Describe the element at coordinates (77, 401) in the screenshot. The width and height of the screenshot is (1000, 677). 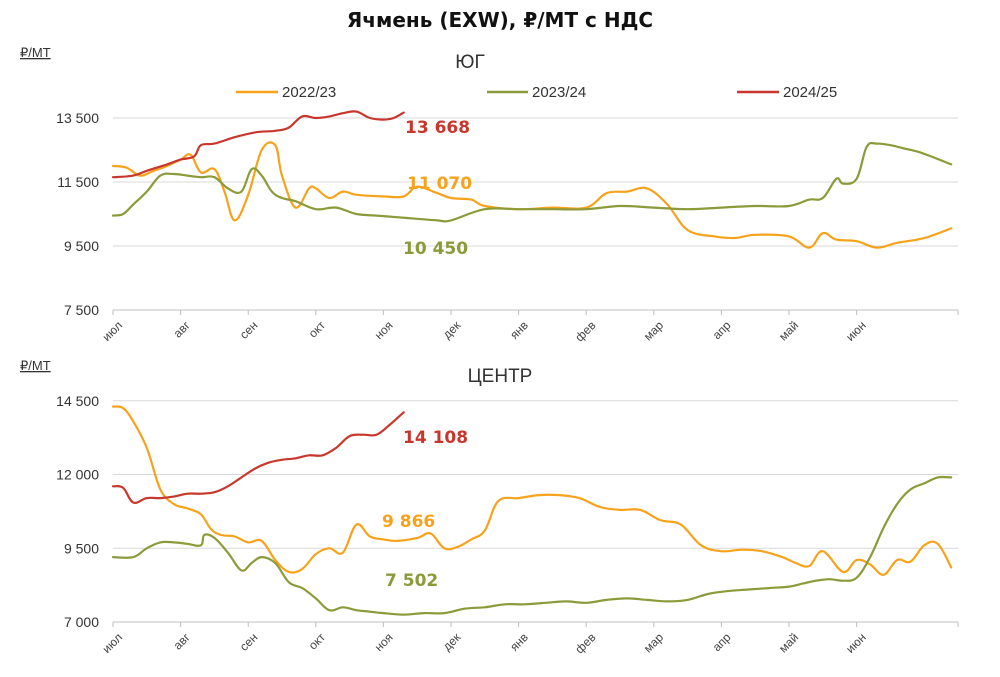
I see `y-tick-label: 14 500` at that location.